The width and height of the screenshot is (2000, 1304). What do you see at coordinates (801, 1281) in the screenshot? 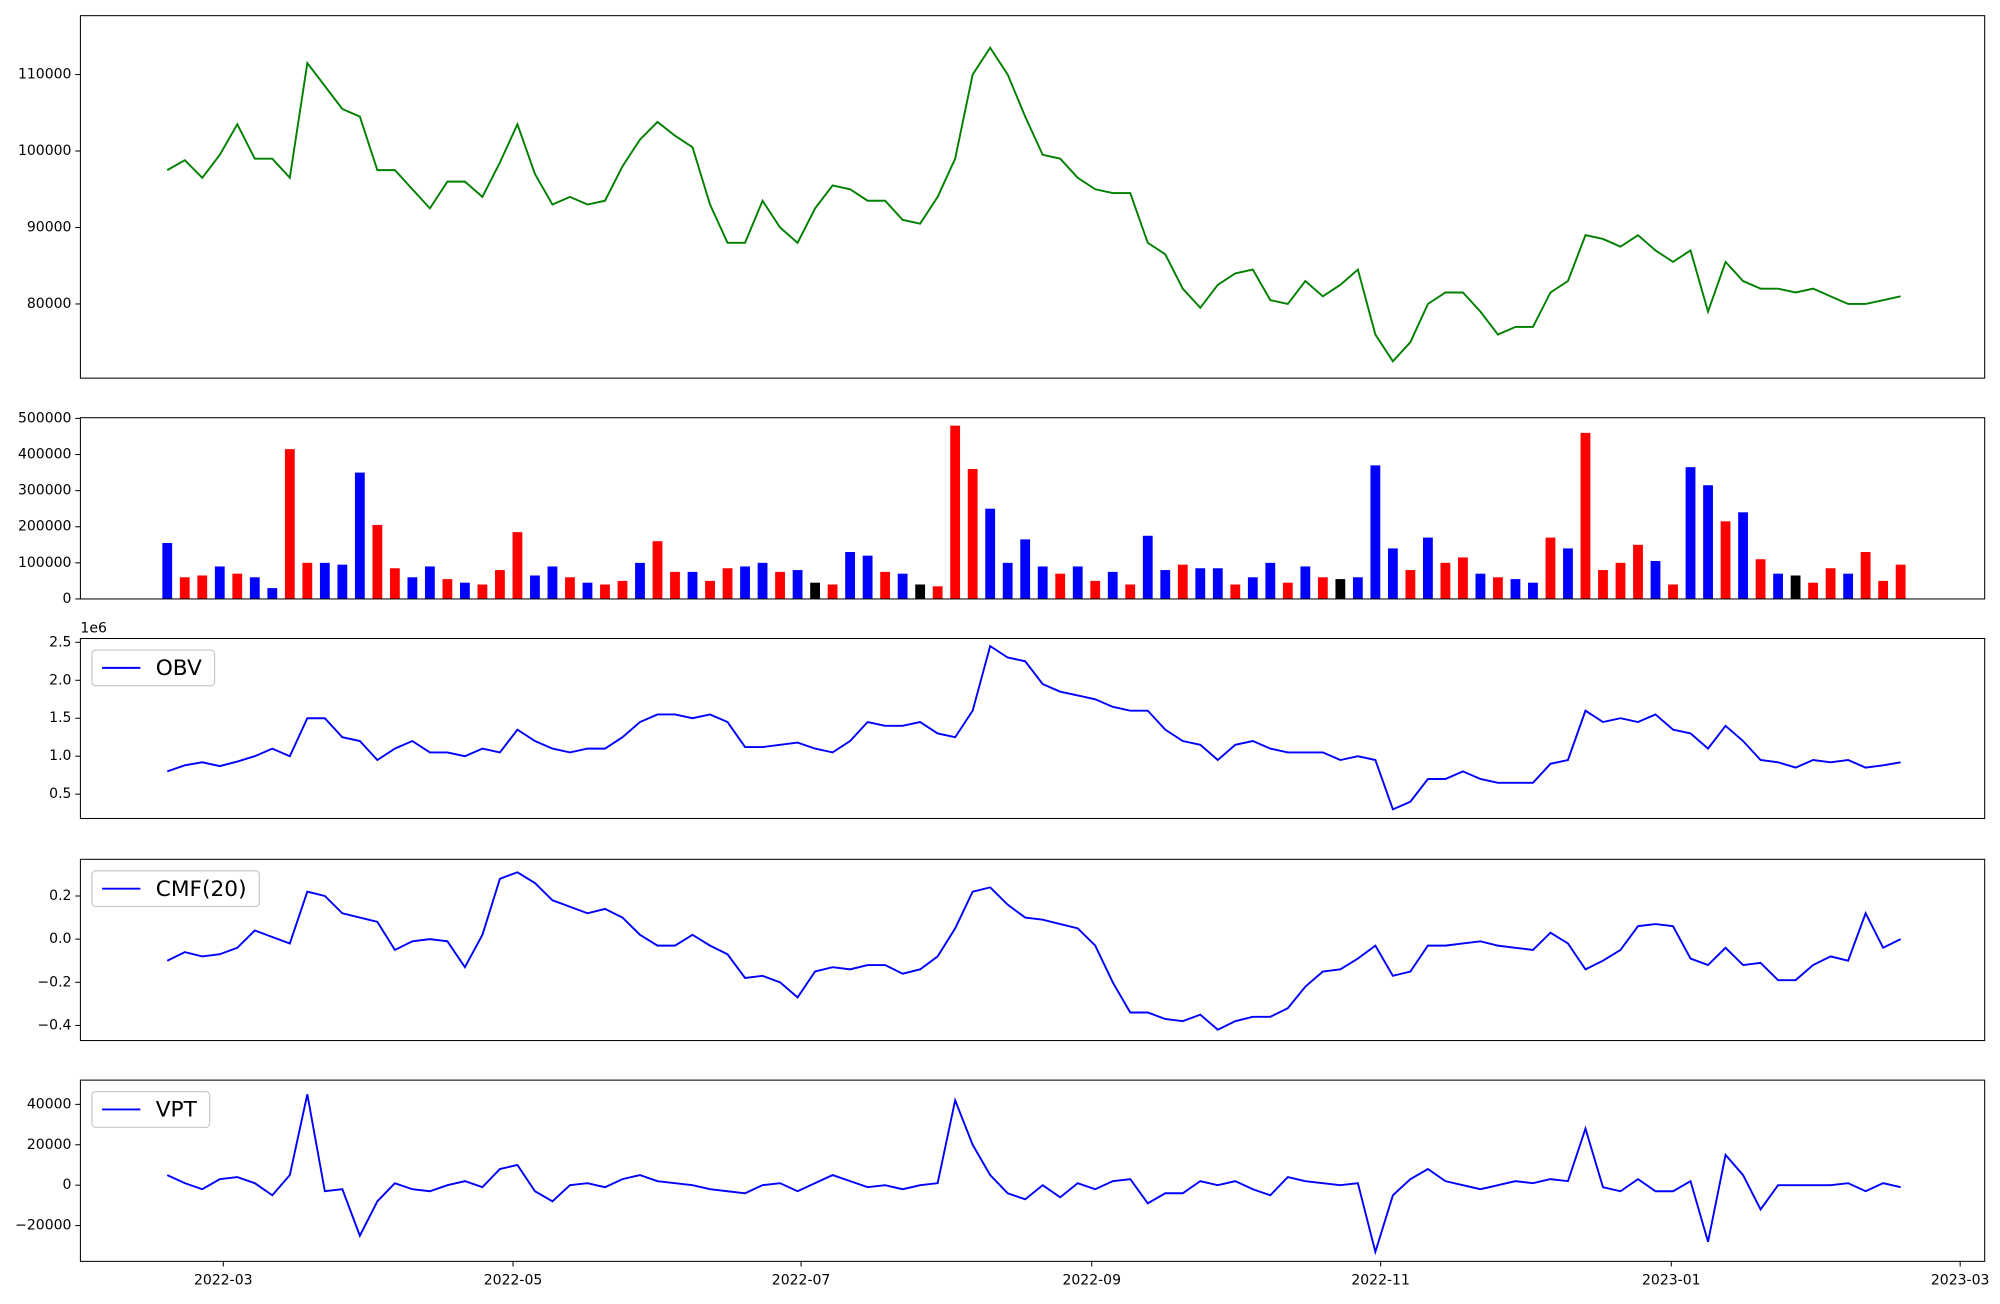
I see `x-tick-label: 2022-07` at bounding box center [801, 1281].